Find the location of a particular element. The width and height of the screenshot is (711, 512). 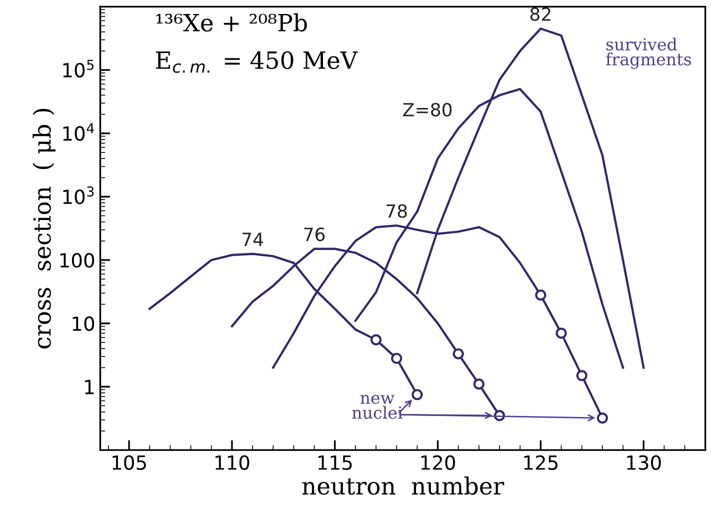

series-label: 76 is located at coordinates (314, 235).